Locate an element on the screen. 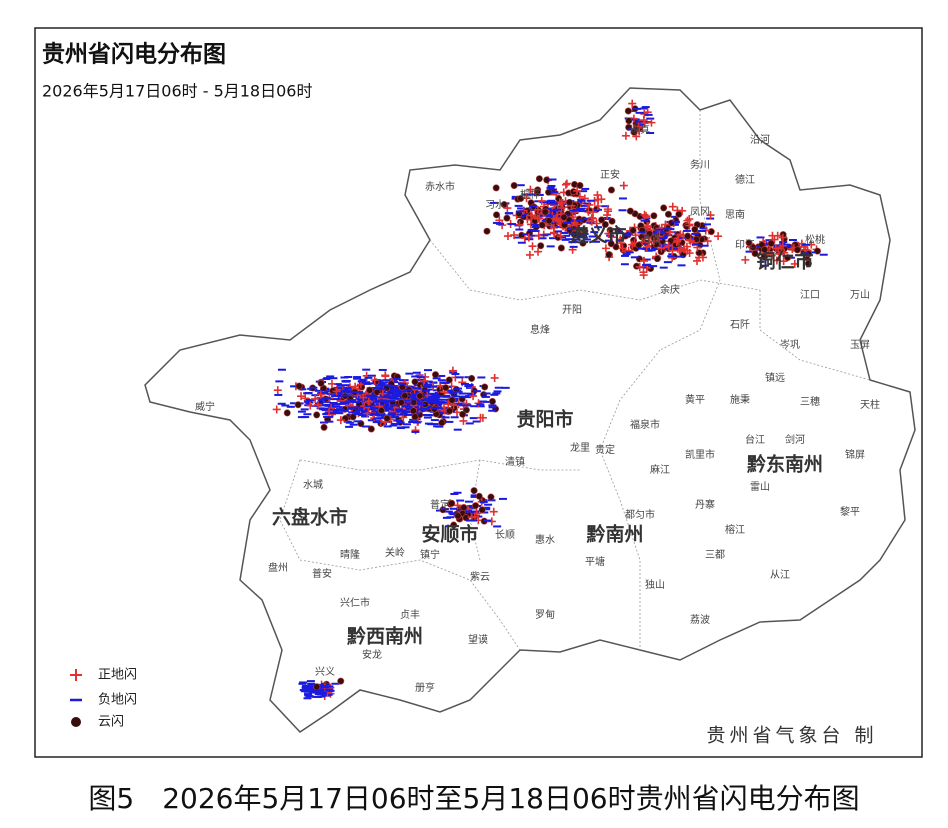 This screenshot has height=828, width=948. town-label: 赤水市 is located at coordinates (440, 186).